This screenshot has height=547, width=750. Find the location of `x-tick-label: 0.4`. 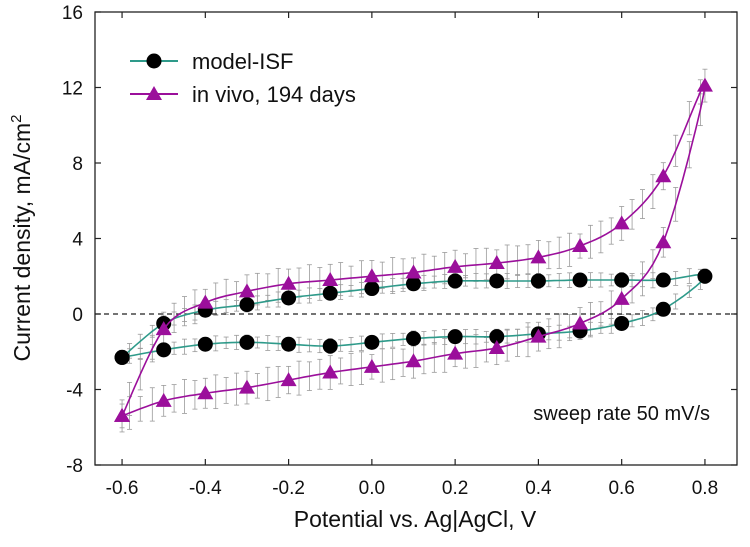

x-tick-label: 0.4 is located at coordinates (538, 488).